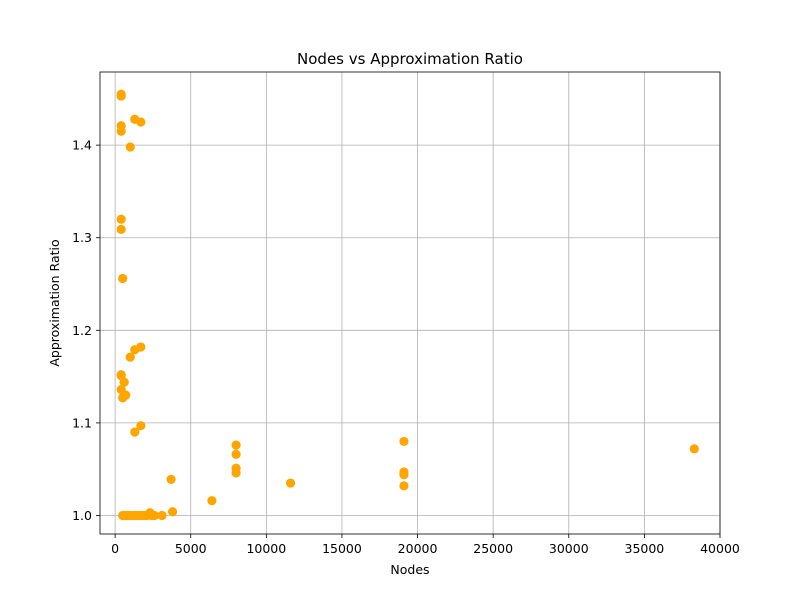 The image size is (800, 600). What do you see at coordinates (409, 569) in the screenshot?
I see `x-axis-label: Nodes` at bounding box center [409, 569].